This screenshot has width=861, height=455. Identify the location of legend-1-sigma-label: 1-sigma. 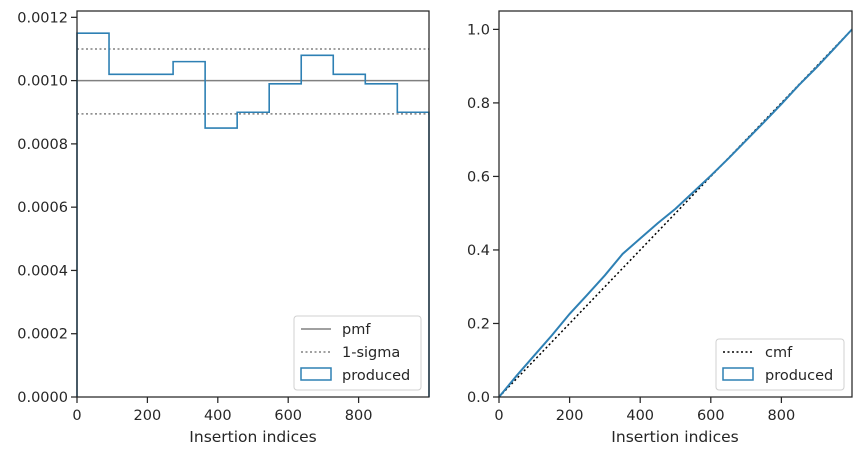
(371, 353).